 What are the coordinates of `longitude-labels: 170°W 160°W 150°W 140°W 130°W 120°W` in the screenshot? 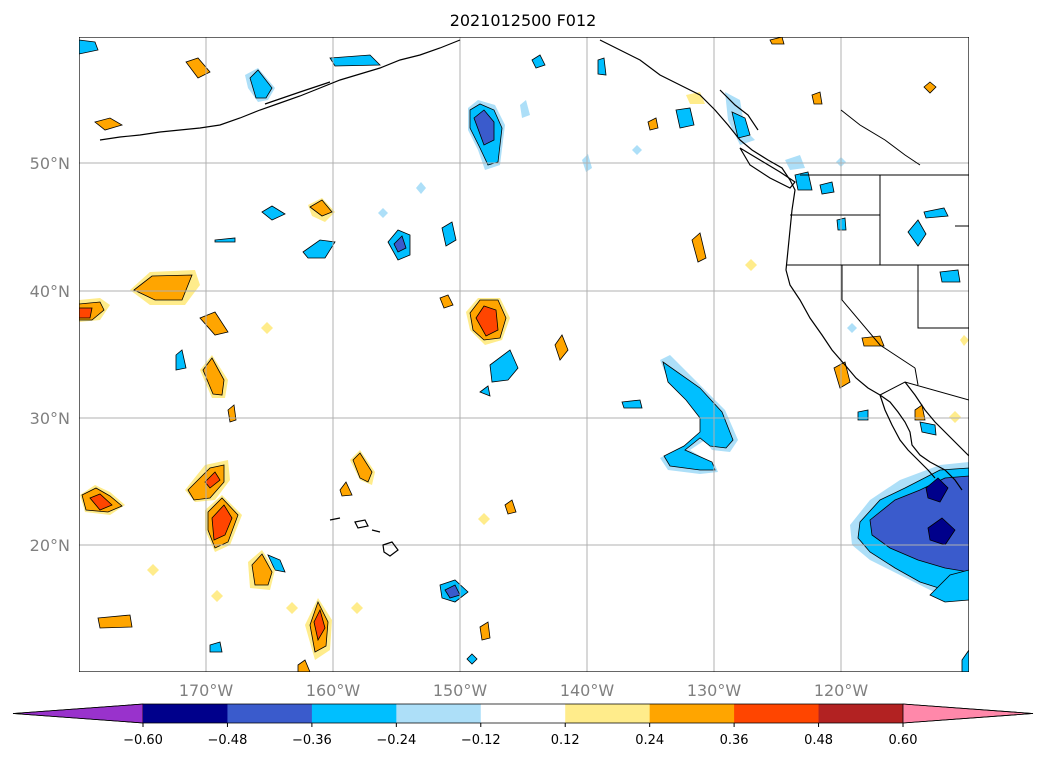 It's located at (524, 690).